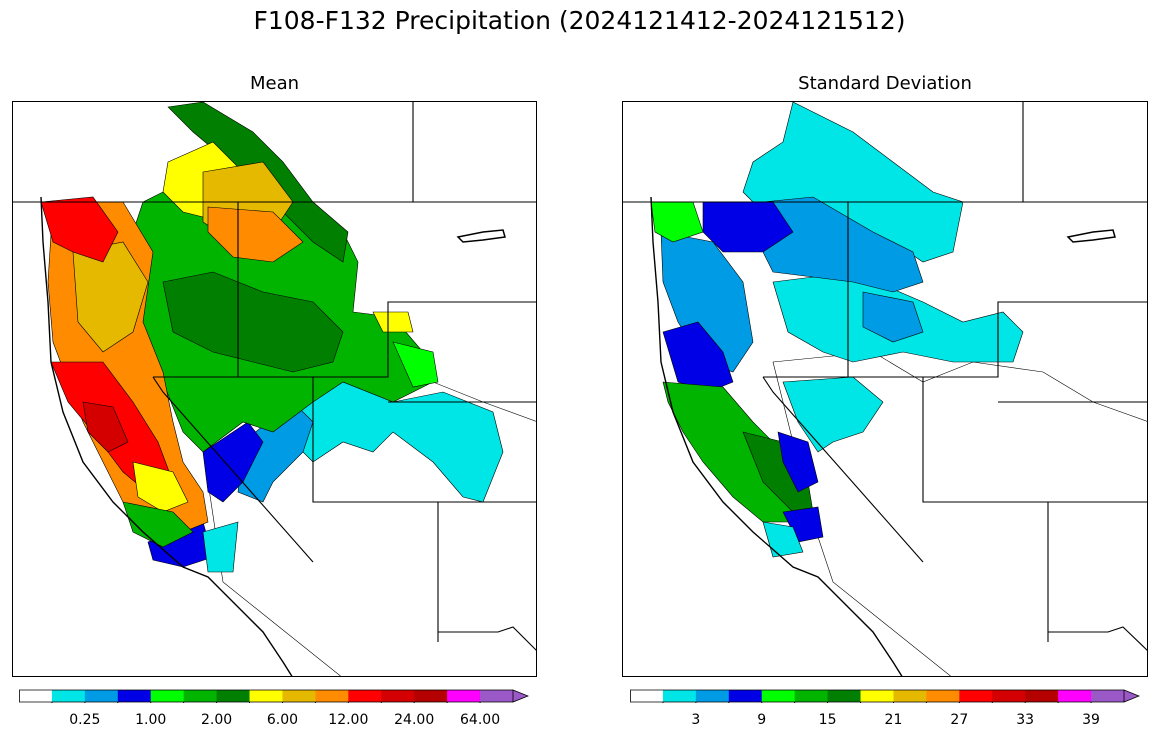  I want to click on mean-cyan-region, so click(393, 442).